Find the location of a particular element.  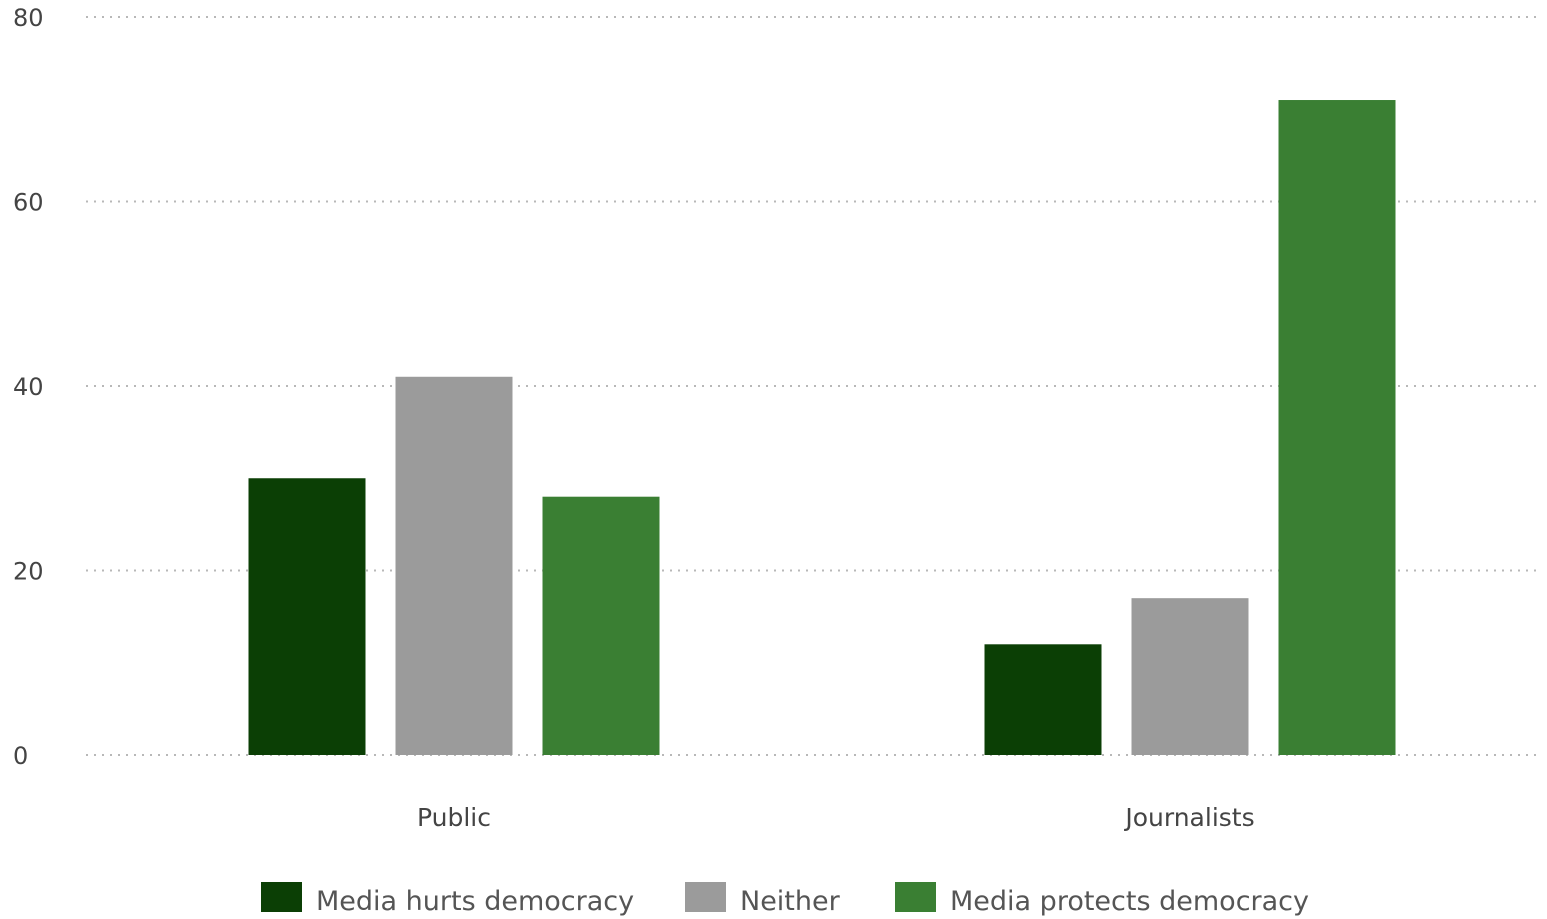

y-tick-label-20: 20 is located at coordinates (28, 572).